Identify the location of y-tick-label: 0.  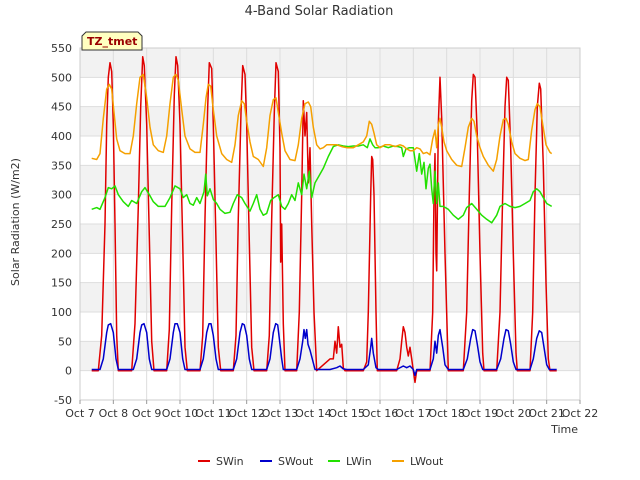
(68, 371).